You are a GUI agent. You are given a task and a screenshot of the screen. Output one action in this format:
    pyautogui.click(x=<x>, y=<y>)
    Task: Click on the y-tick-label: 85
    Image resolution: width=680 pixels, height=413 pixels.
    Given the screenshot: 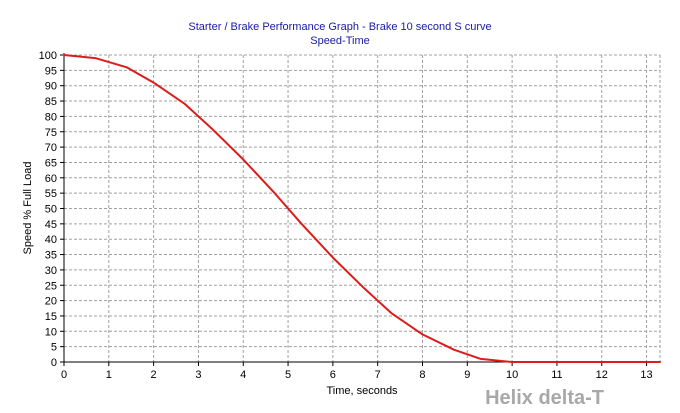 What is the action you would take?
    pyautogui.click(x=51, y=102)
    